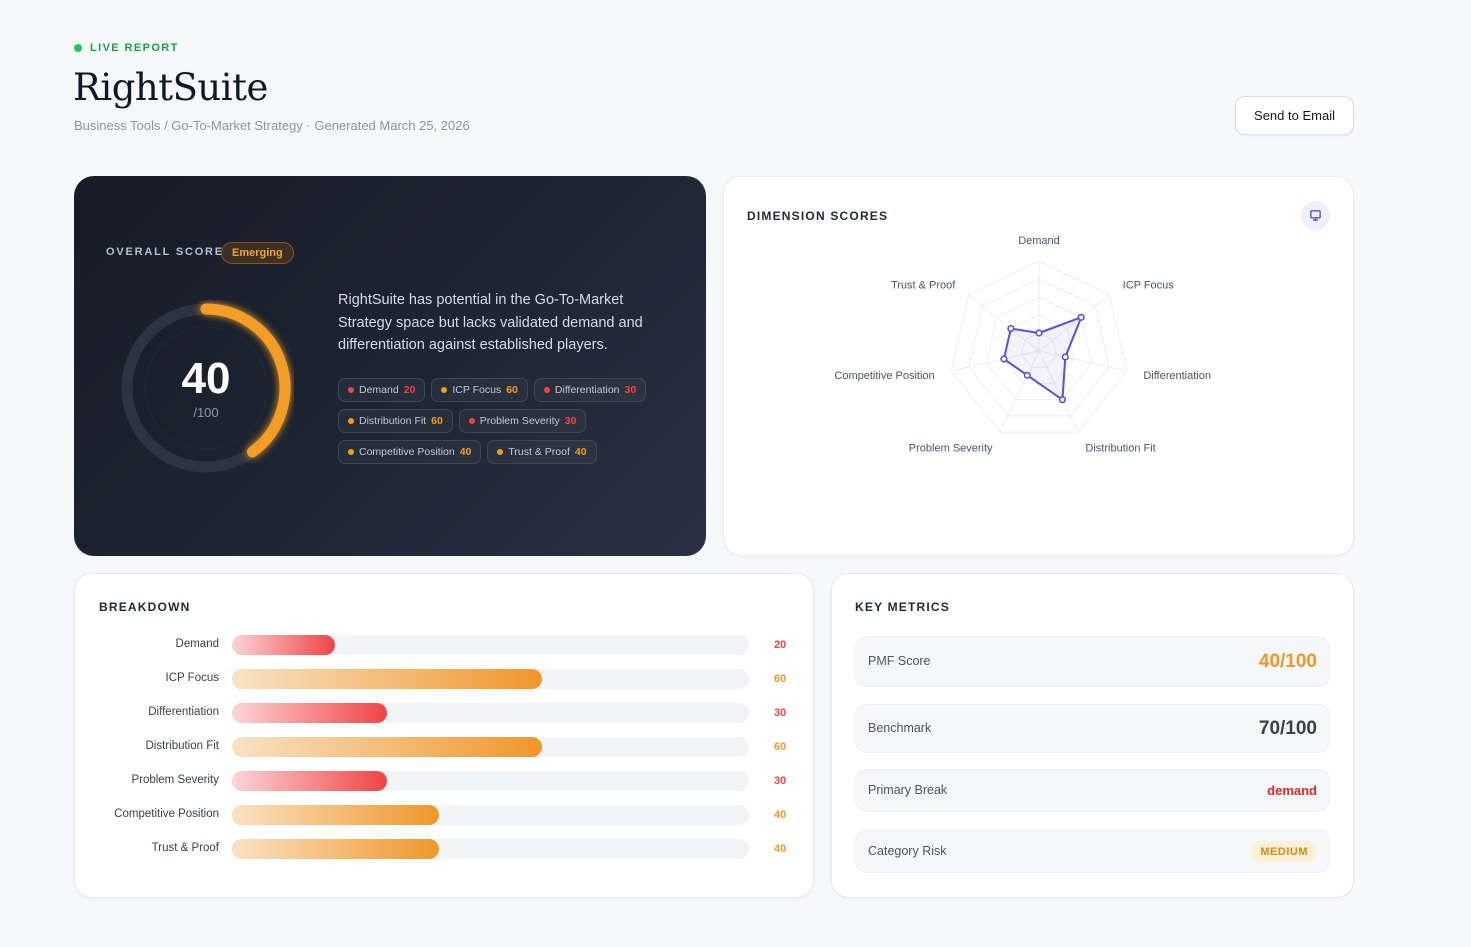  What do you see at coordinates (165, 252) in the screenshot?
I see `overall-score-label: OVERALL SCORE` at bounding box center [165, 252].